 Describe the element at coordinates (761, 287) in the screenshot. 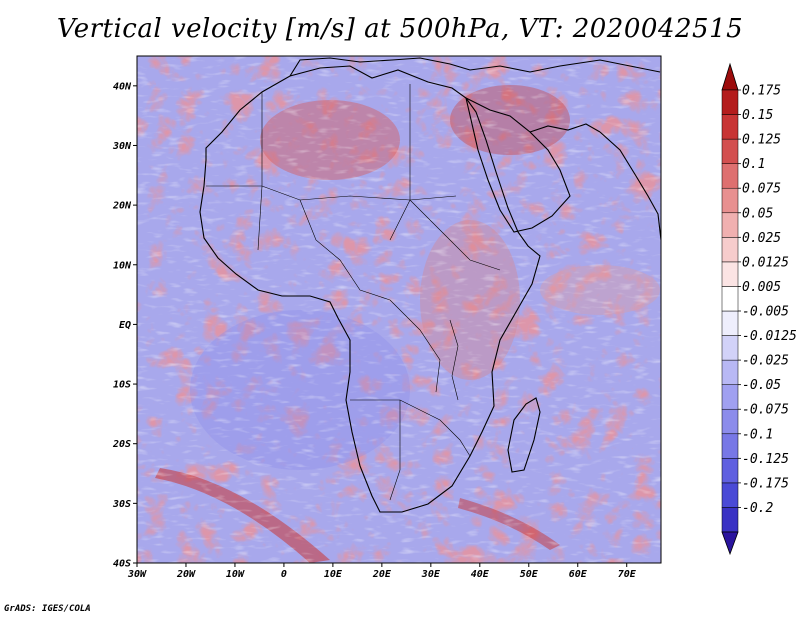

I see `colorbar-label: 0.005` at that location.